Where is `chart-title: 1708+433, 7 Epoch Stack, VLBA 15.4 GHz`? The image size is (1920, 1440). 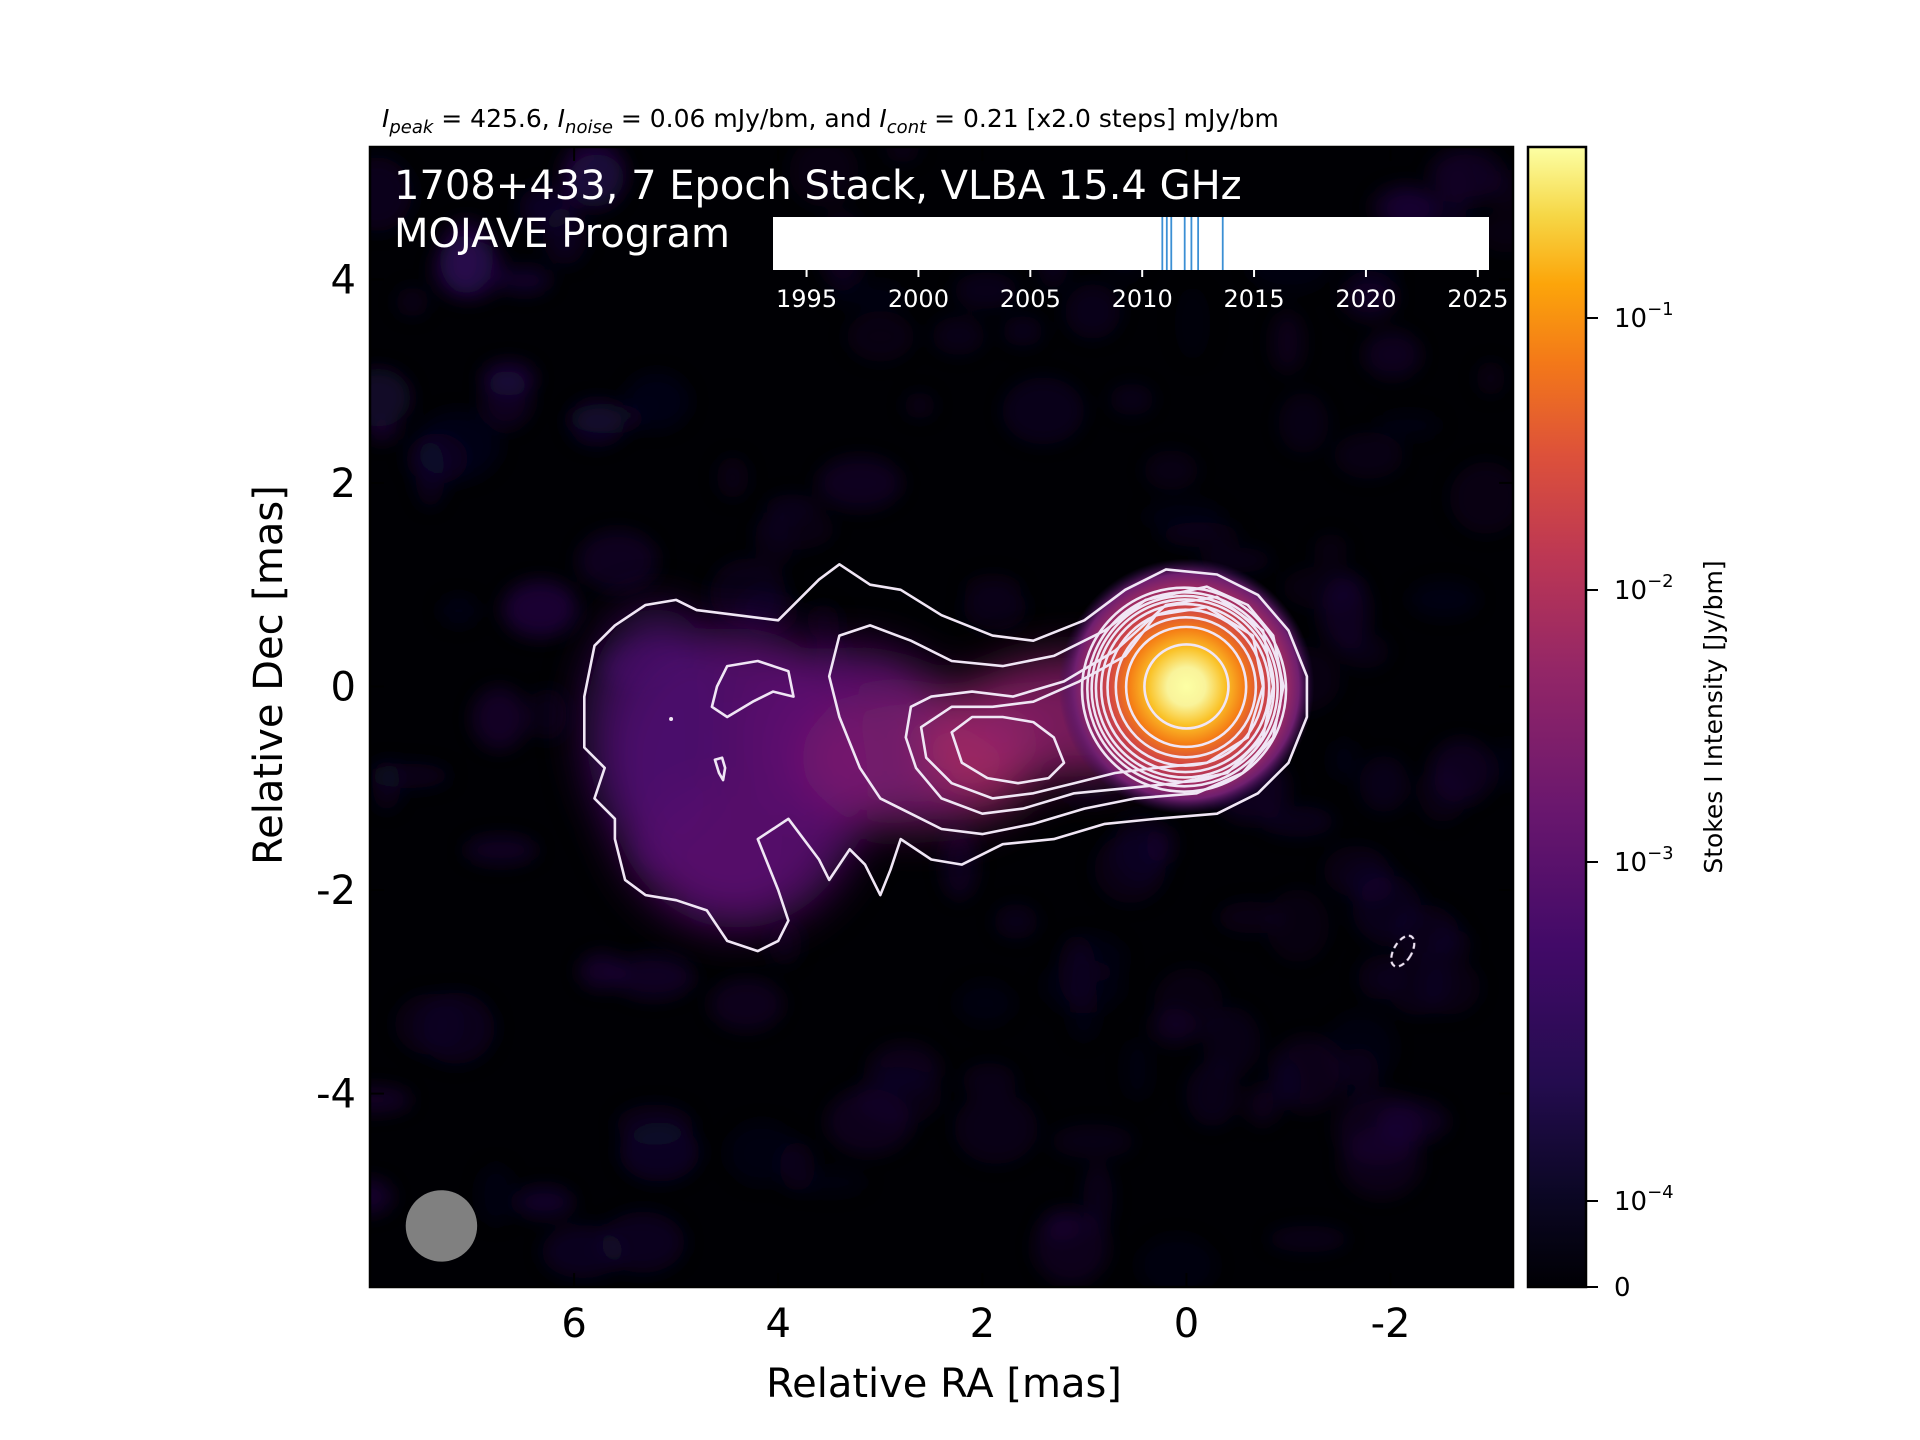
chart-title: 1708+433, 7 Epoch Stack, VLBA 15.4 GHz is located at coordinates (818, 186).